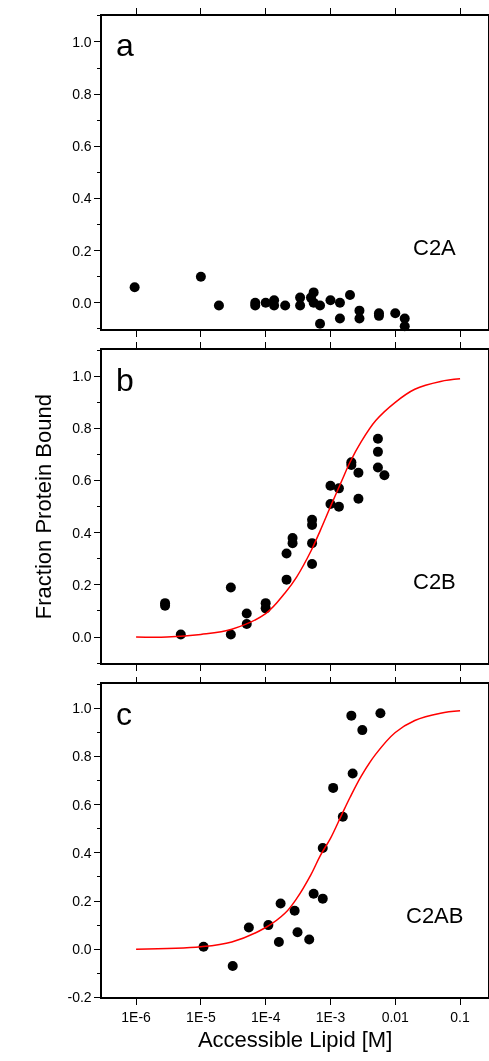  I want to click on annotation: b, so click(125, 380).